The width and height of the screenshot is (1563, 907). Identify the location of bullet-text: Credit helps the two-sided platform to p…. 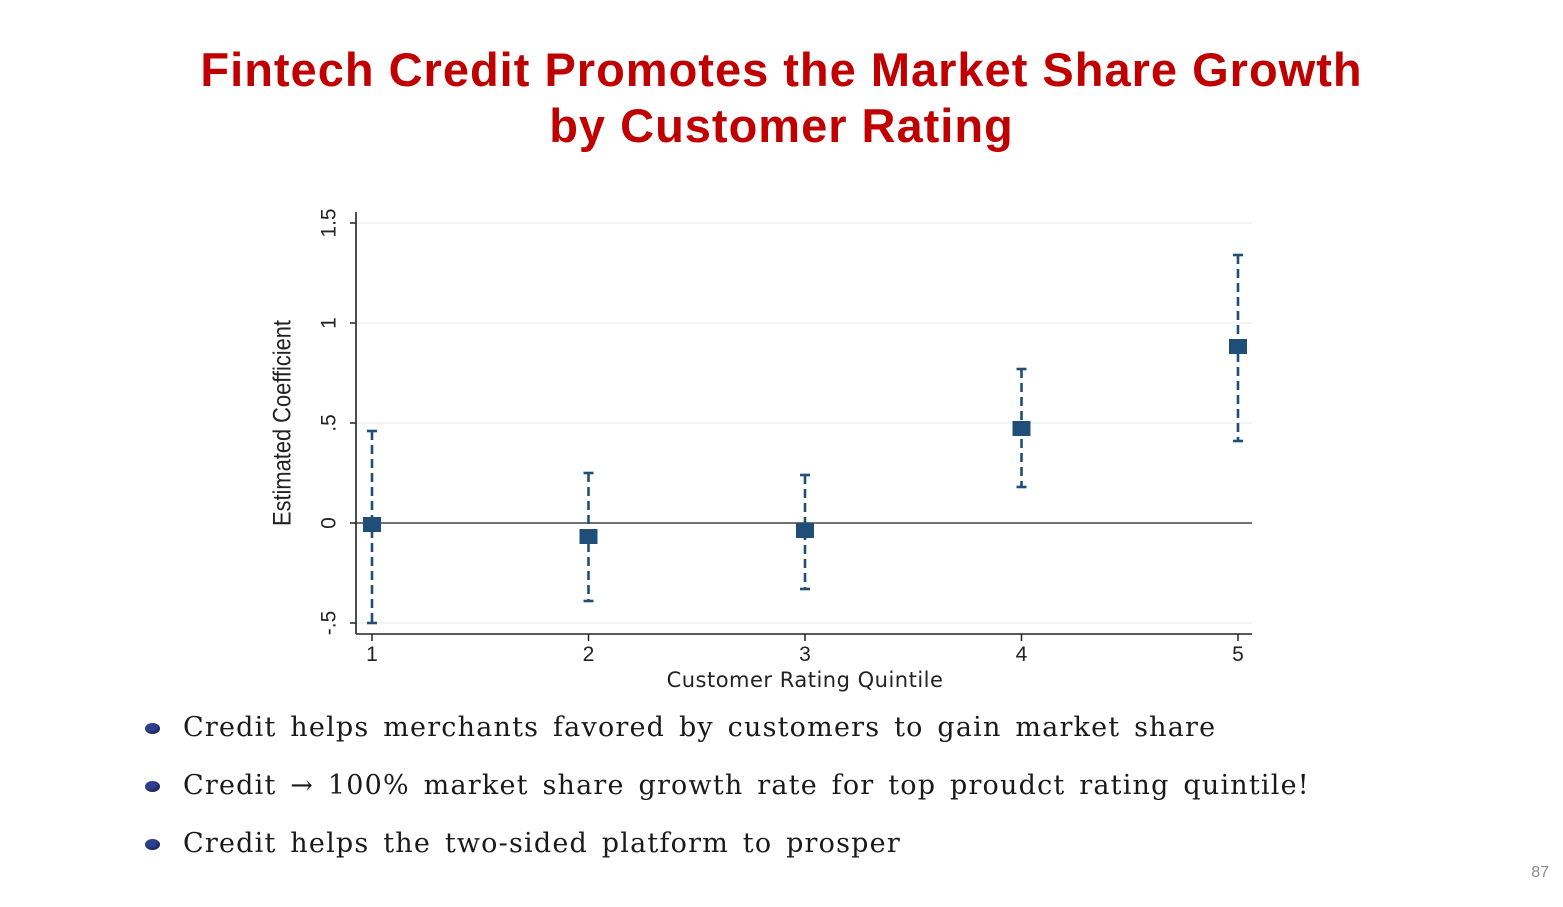
(542, 843).